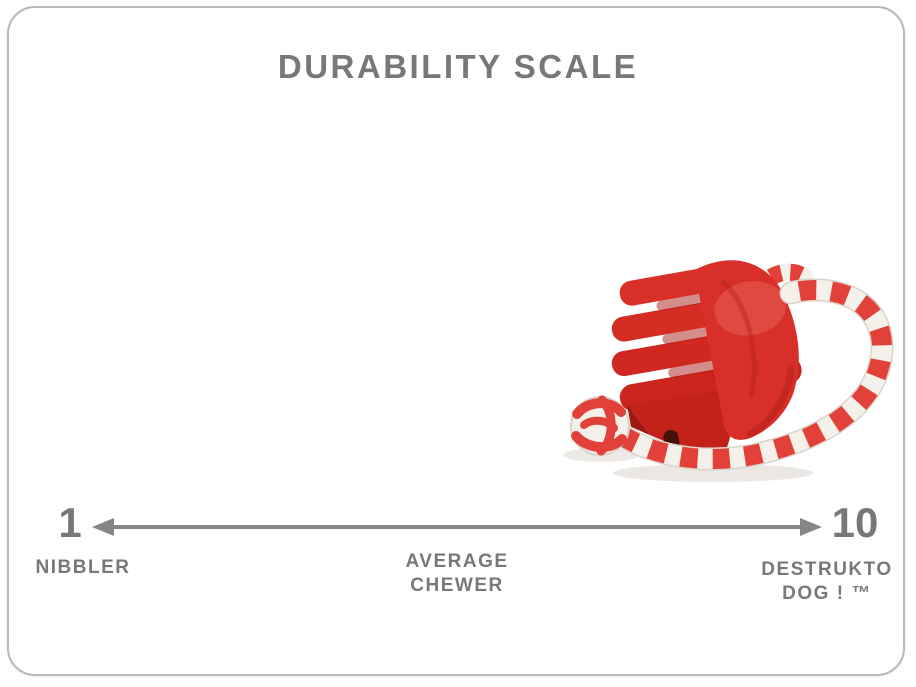  Describe the element at coordinates (751, 374) in the screenshot. I see `rope-icon` at that location.